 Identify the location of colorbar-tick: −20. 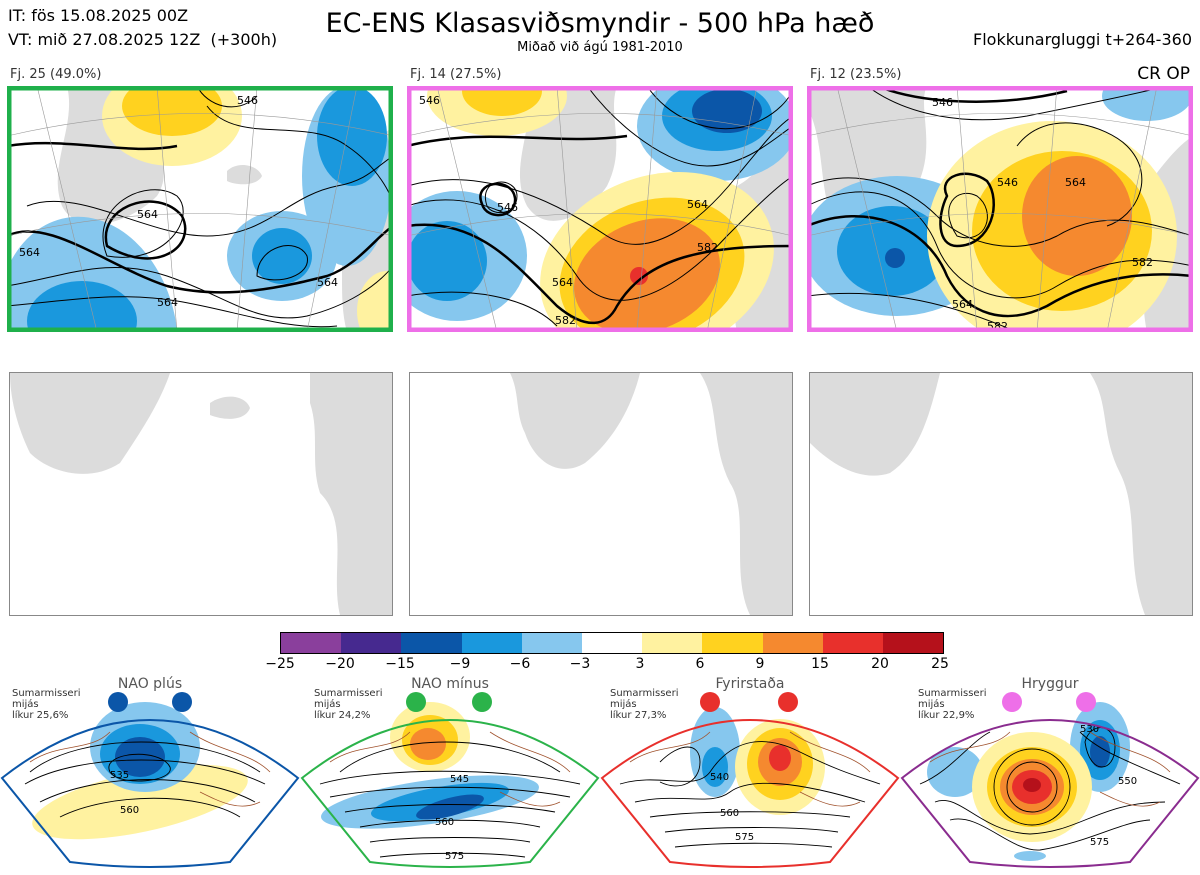
(340, 664).